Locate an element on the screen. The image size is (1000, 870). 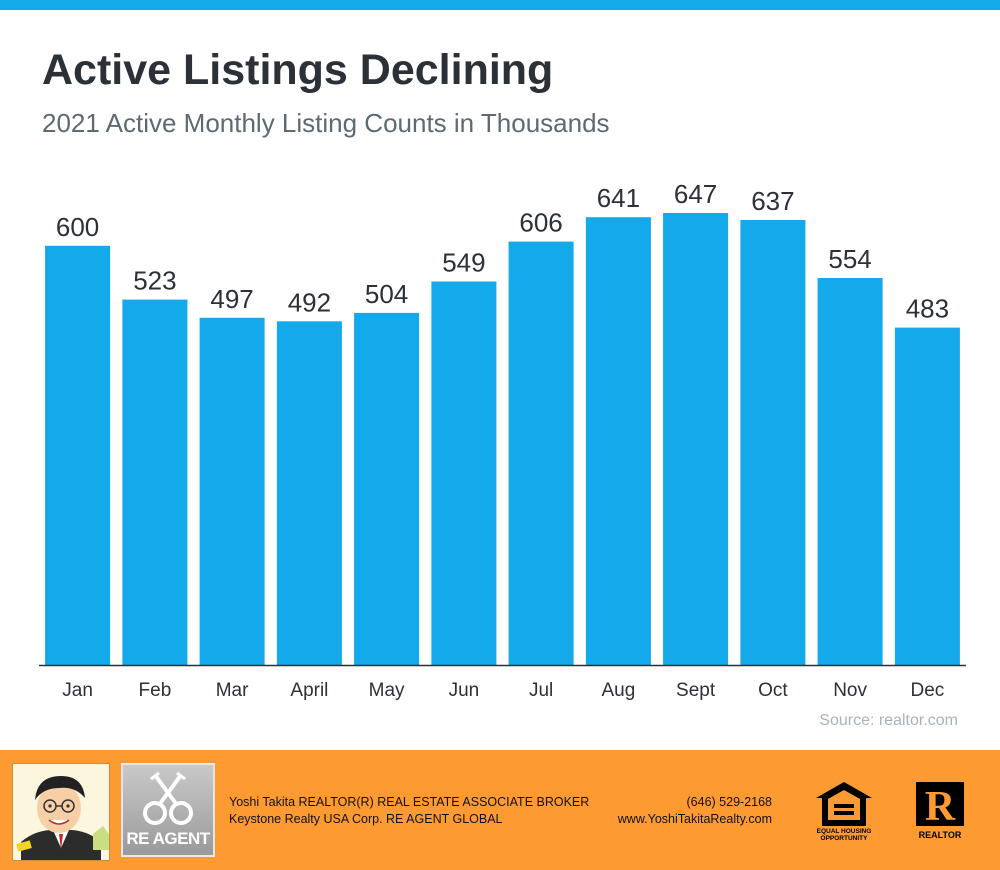
x-tick-jul: Jul is located at coordinates (541, 690).